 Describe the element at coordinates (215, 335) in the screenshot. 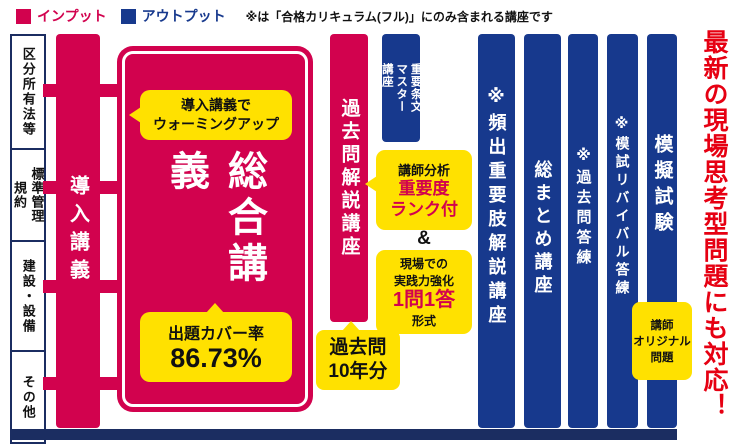

I see `coverage-label: 出題カバー率` at that location.